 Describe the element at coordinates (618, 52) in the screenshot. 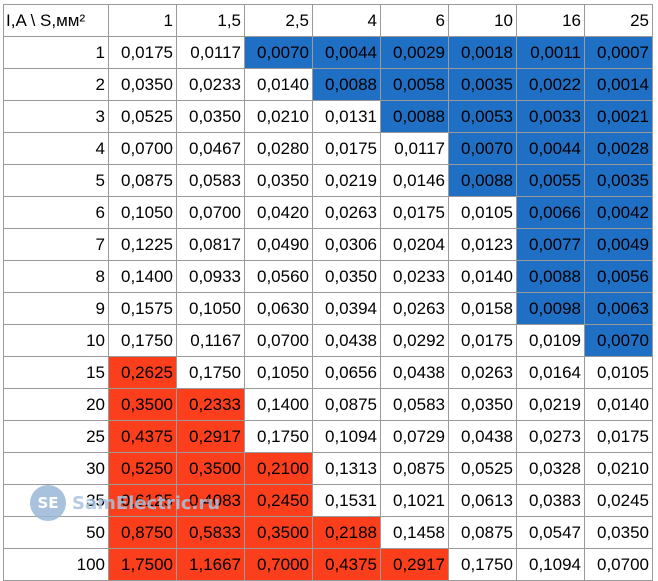

I see `table-cell: 0,0007` at that location.